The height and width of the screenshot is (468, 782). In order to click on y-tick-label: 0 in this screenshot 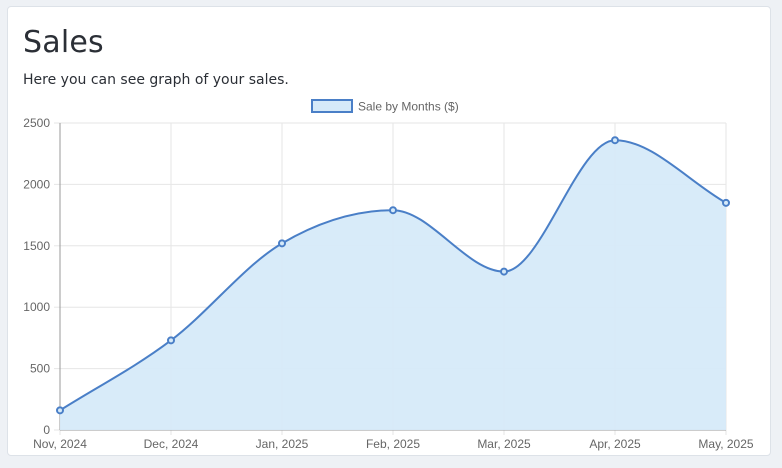, I will do `click(46, 430)`.